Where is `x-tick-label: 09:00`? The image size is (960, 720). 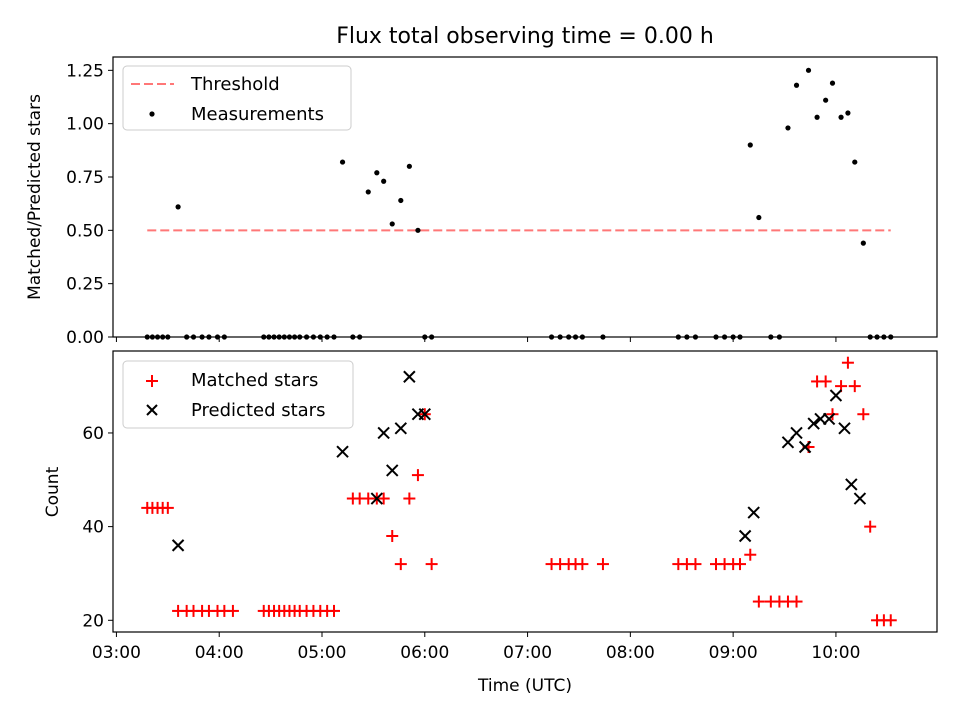
x-tick-label: 09:00 is located at coordinates (733, 653).